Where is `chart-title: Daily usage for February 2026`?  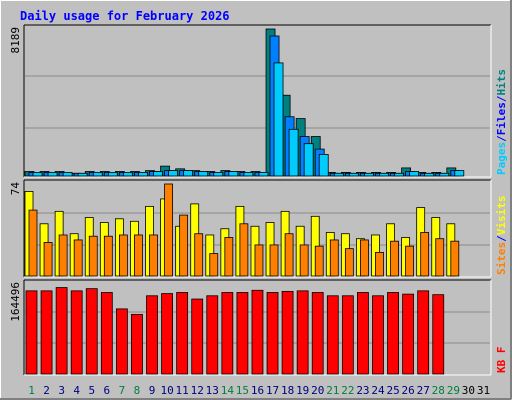
chart-title: Daily usage for February 2026 is located at coordinates (125, 16).